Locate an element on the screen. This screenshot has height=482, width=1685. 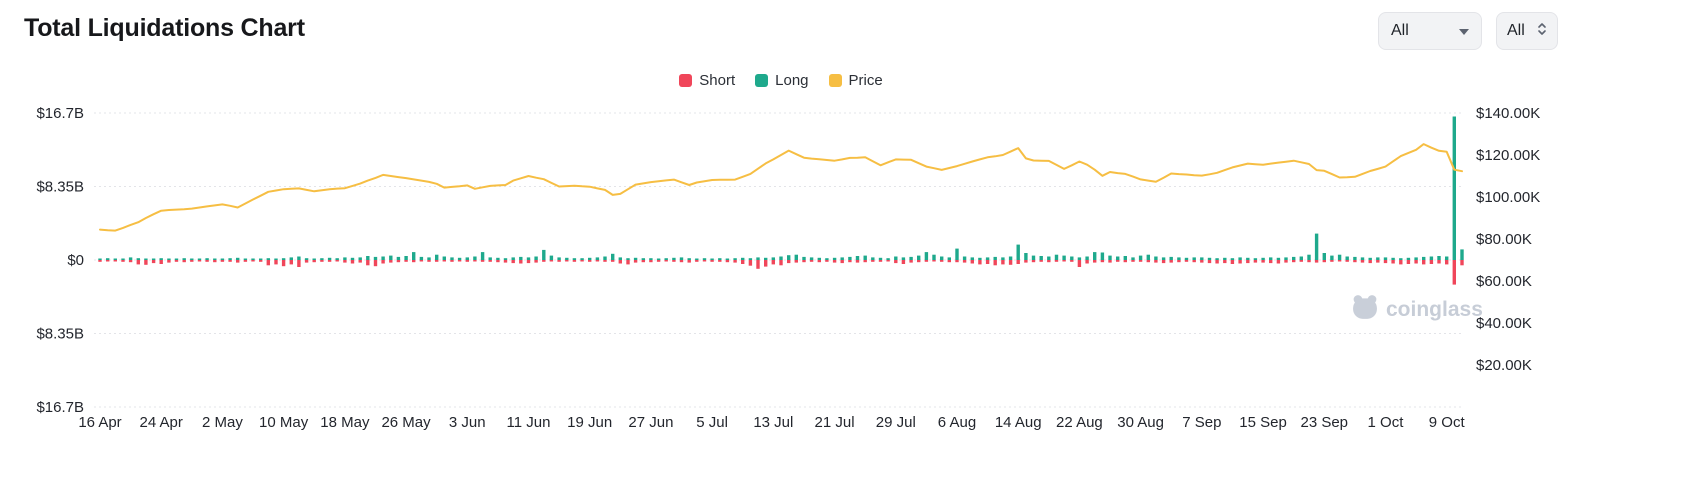
svg-text: 10 May is located at coordinates (284, 422).